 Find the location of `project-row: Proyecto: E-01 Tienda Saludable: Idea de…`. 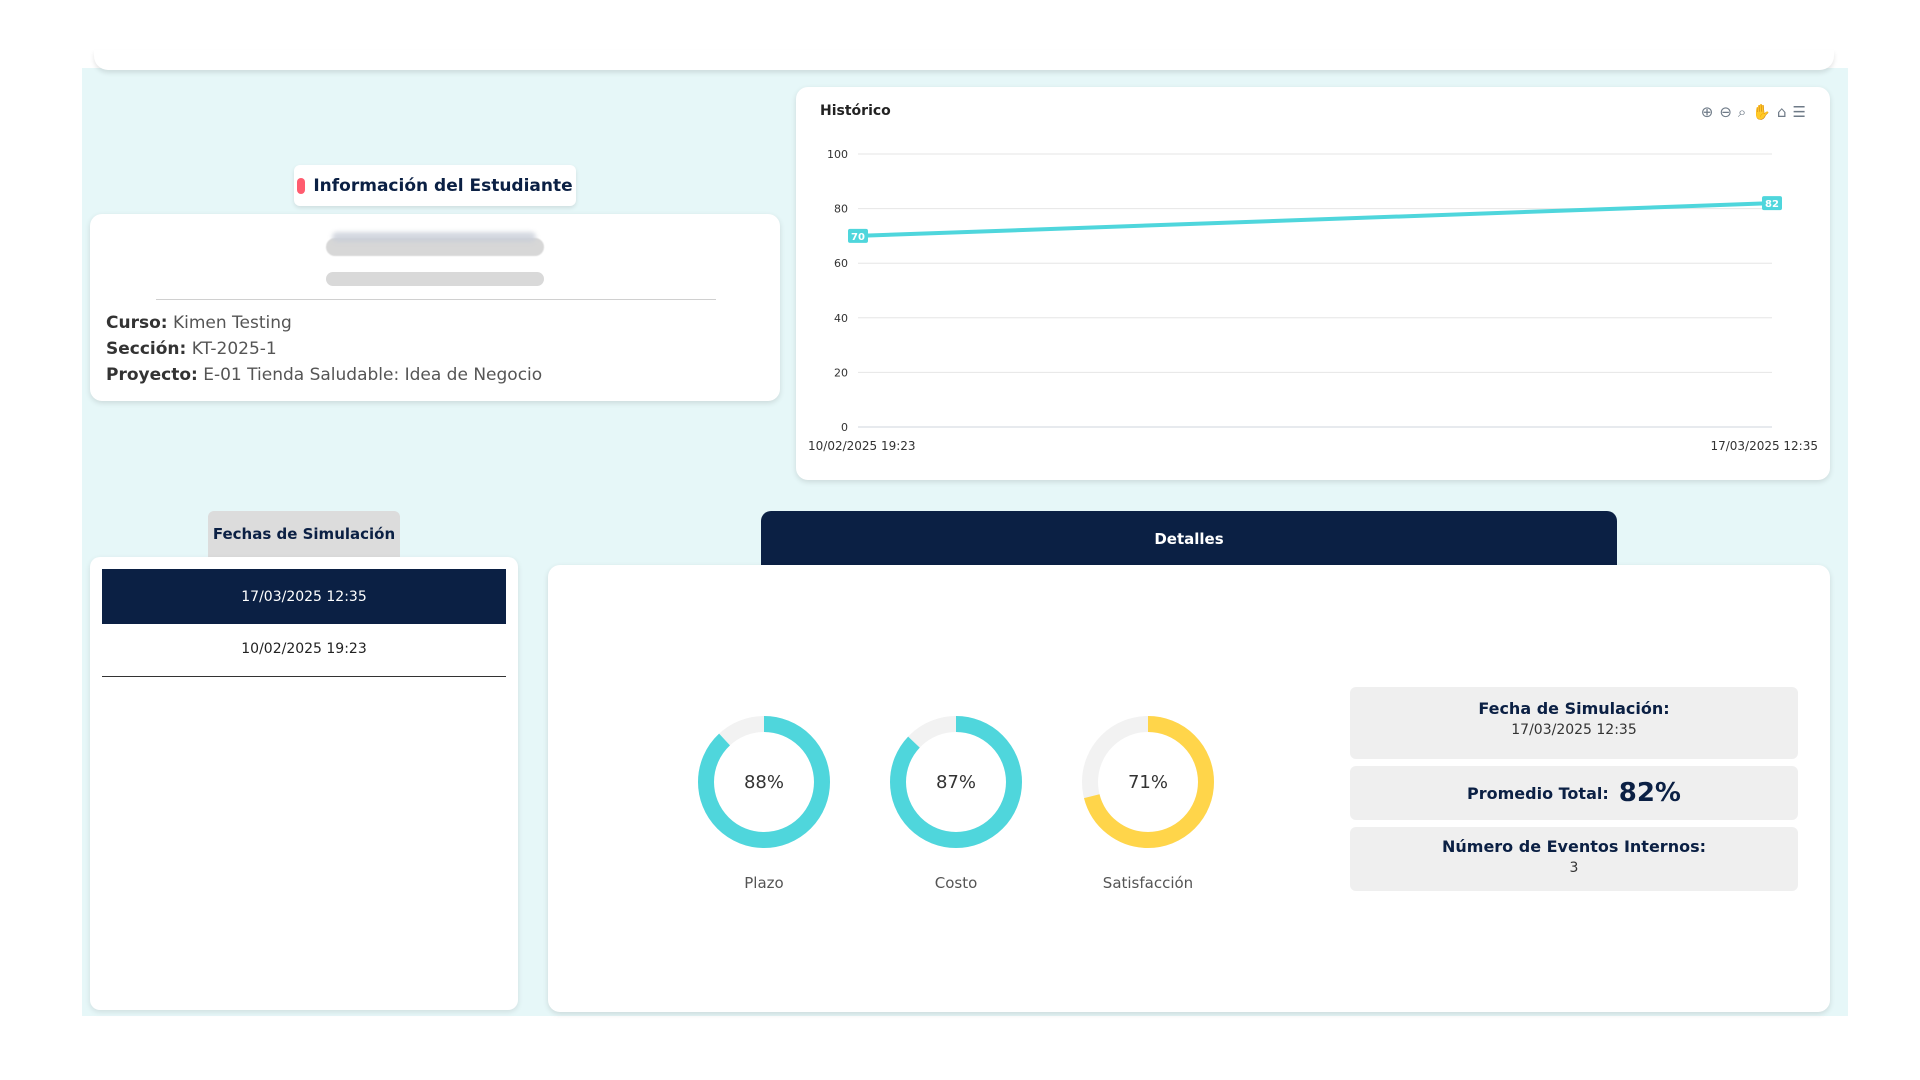

project-row: Proyecto: E-01 Tienda Saludable: Idea de… is located at coordinates (324, 375).